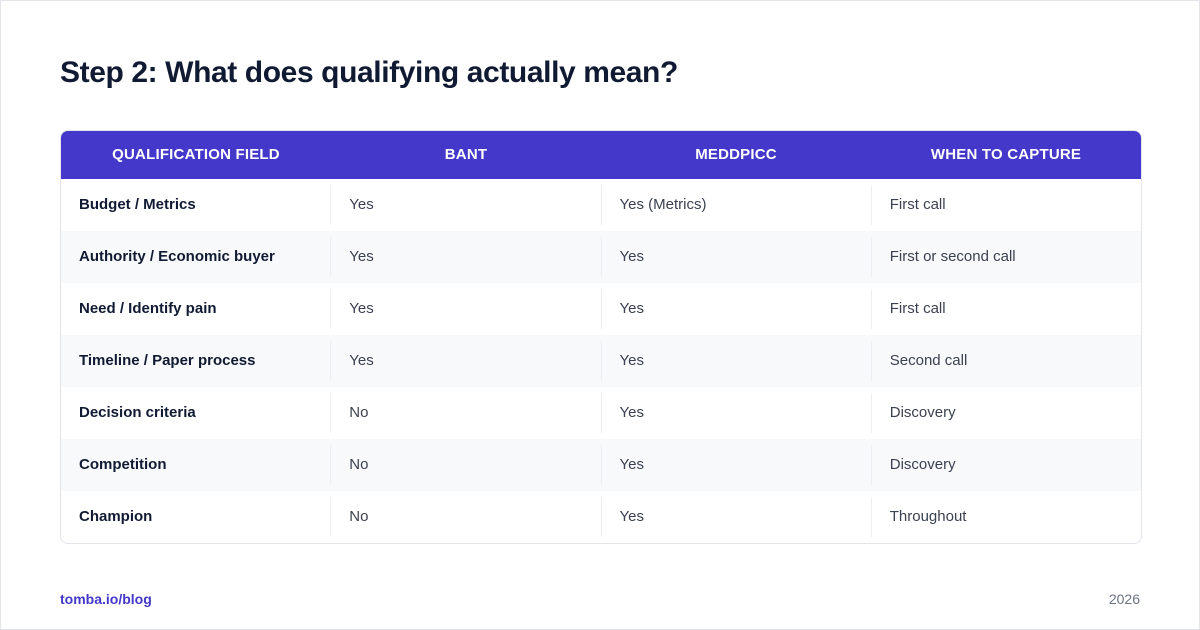 This screenshot has width=1200, height=630. I want to click on column-header: BANT, so click(466, 154).